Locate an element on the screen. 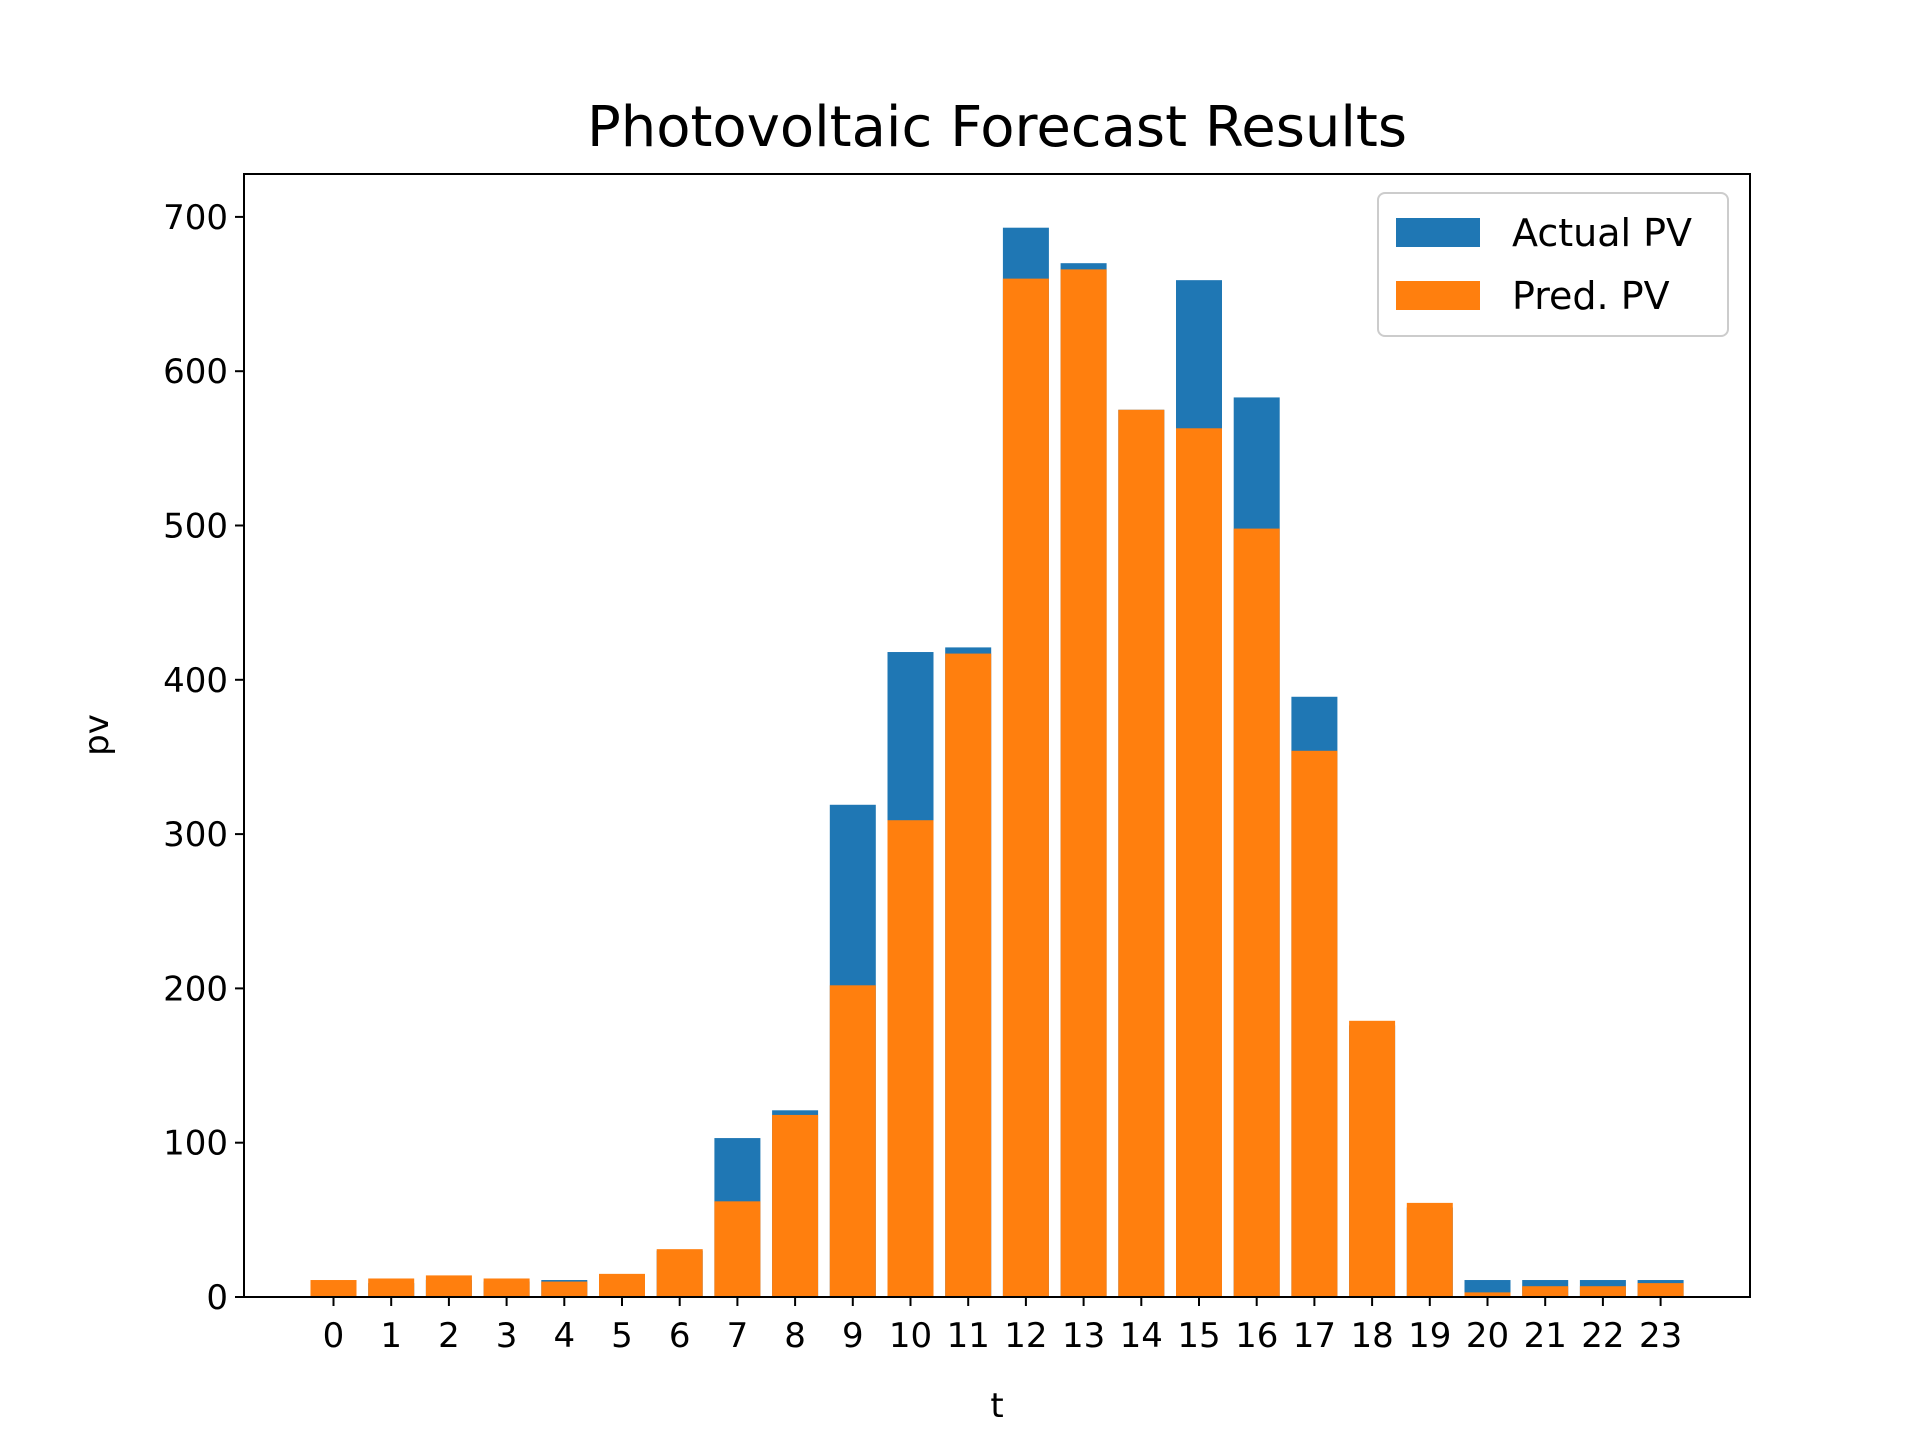  y-tick-label: 100 is located at coordinates (195, 1144).